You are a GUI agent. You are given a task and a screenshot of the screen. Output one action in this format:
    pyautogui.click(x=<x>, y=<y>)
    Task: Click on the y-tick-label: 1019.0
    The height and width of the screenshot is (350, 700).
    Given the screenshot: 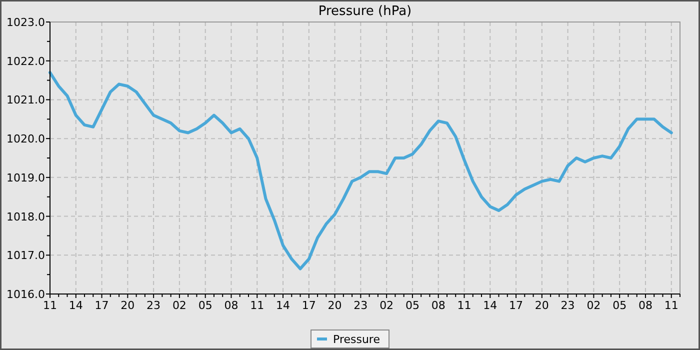 What is the action you would take?
    pyautogui.click(x=25, y=177)
    